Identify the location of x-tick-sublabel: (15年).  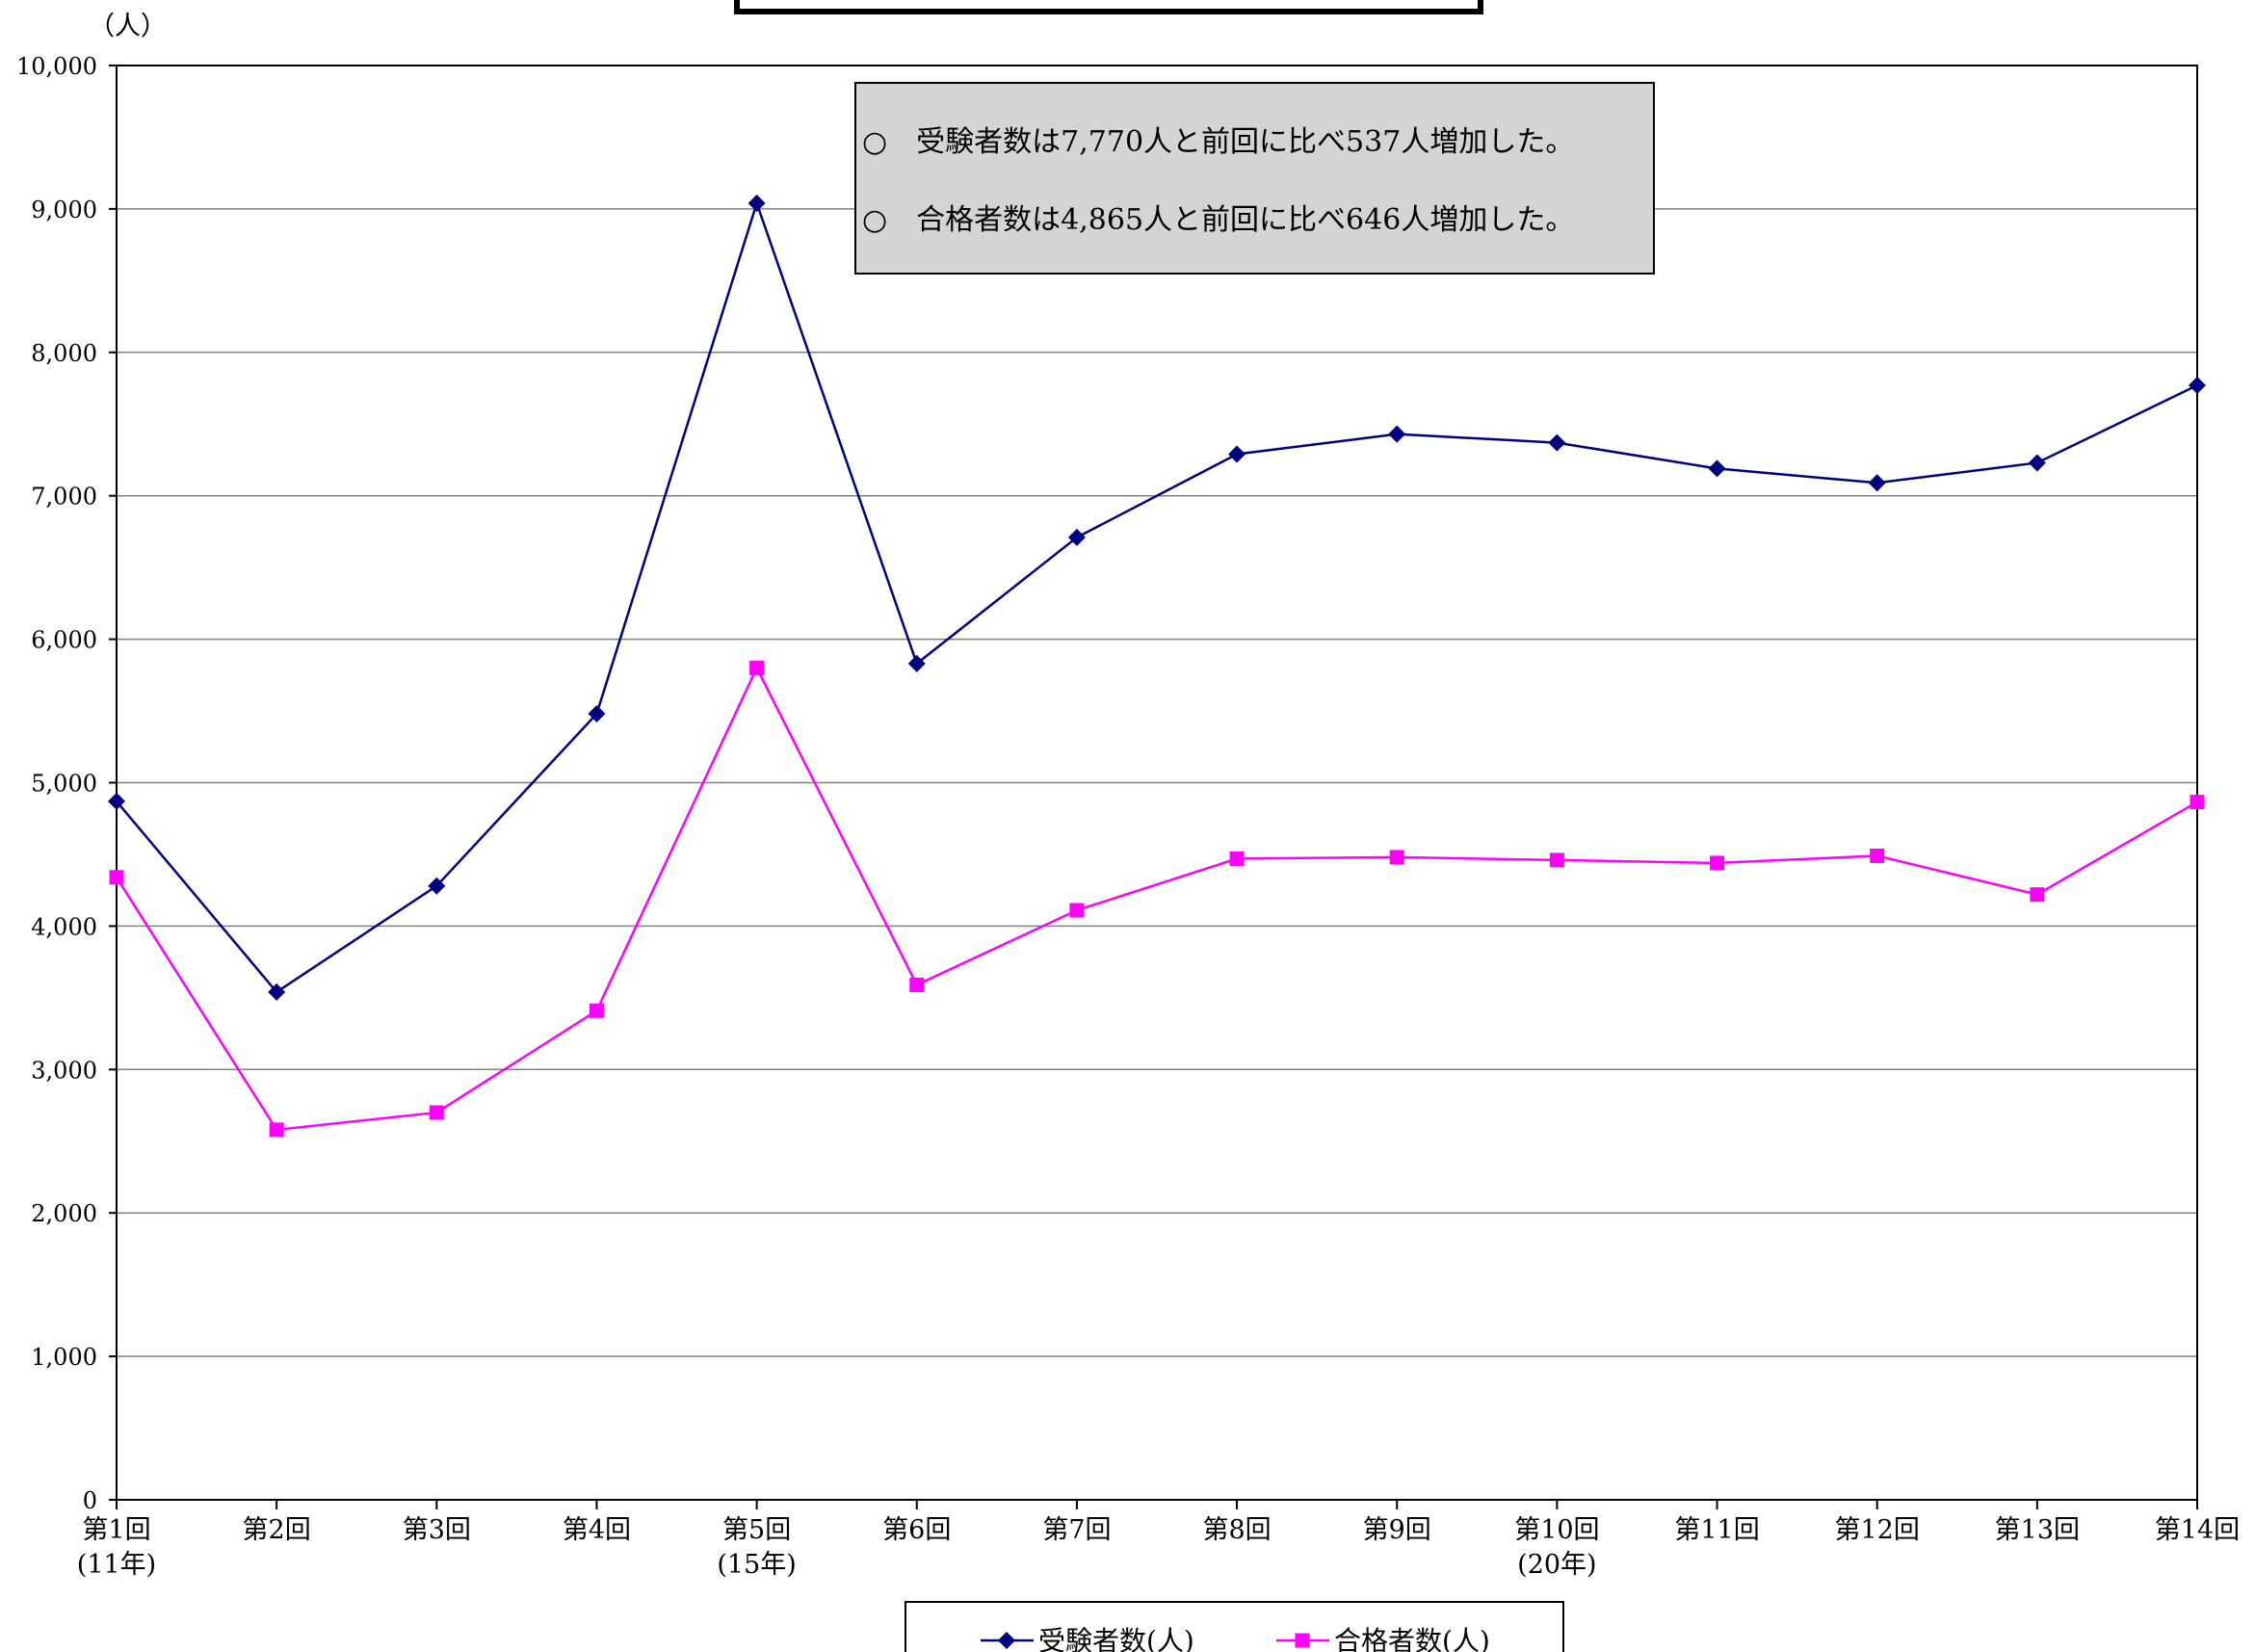
(756, 1565).